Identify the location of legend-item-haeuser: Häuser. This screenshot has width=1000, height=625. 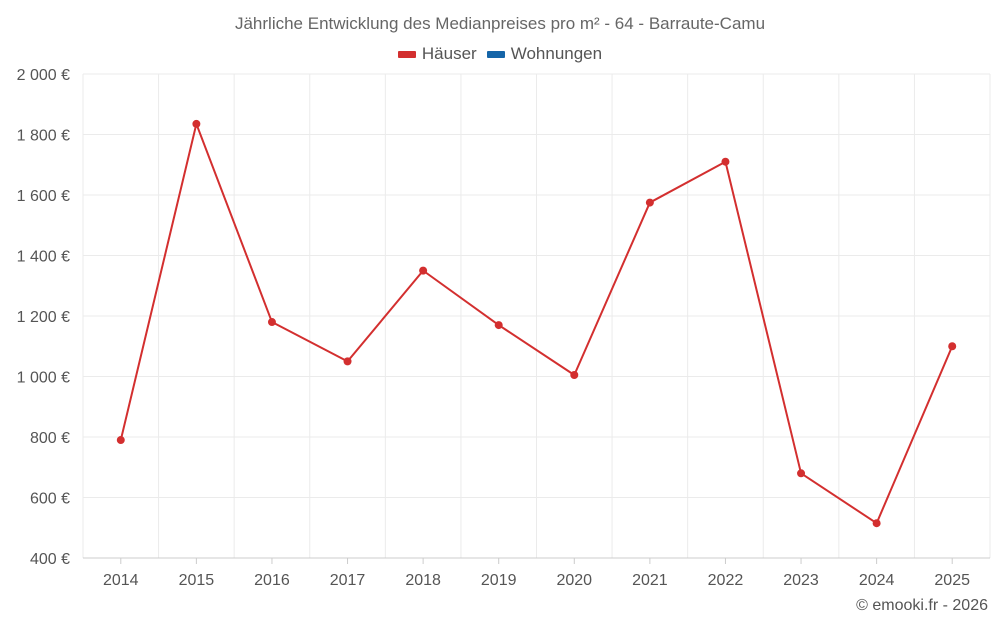
(437, 54).